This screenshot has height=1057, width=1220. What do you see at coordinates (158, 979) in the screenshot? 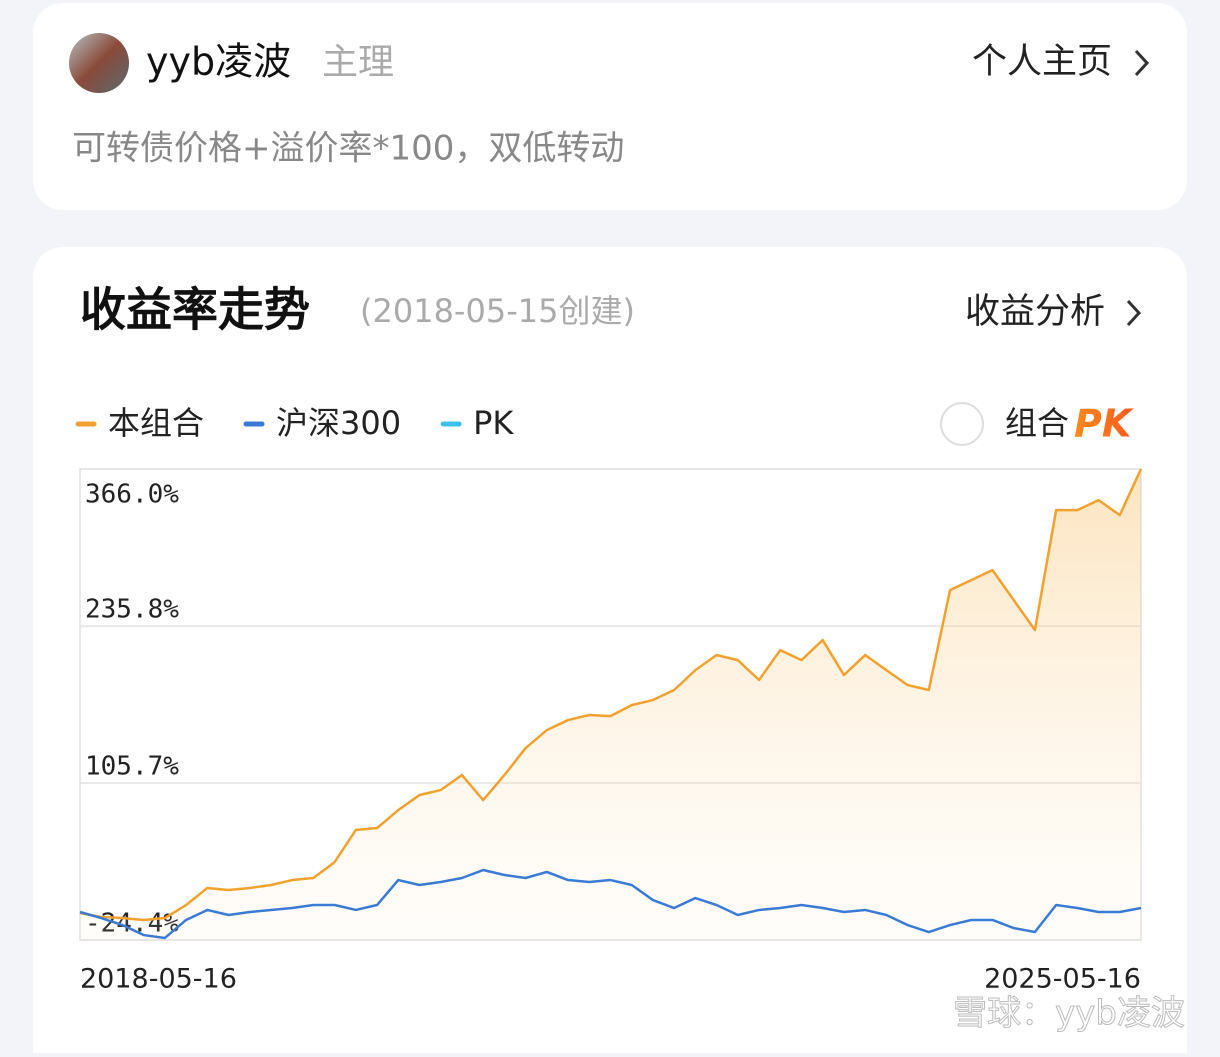
I see `x-tick-label: 2018-05-16` at bounding box center [158, 979].